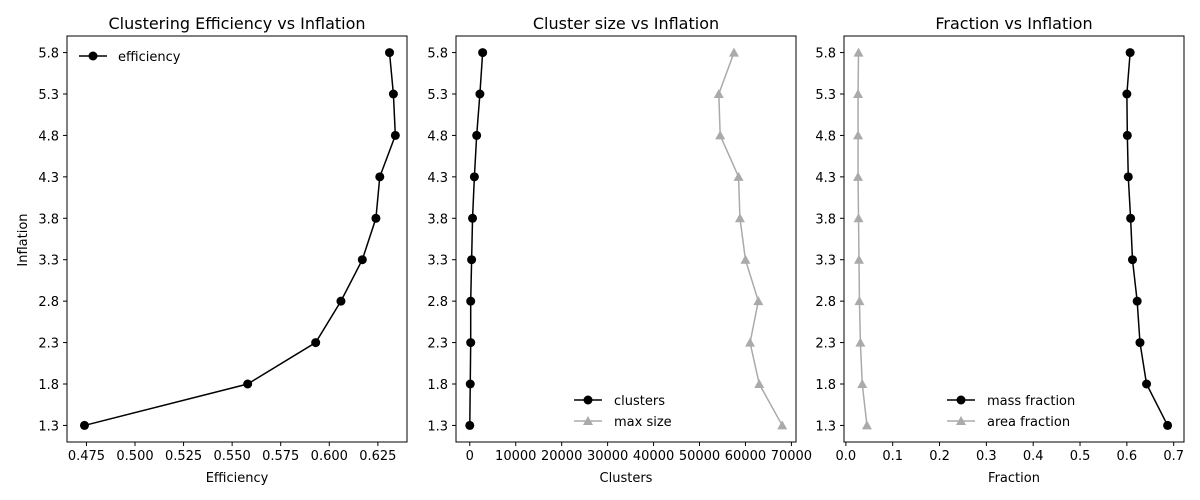 This screenshot has width=1200, height=500. What do you see at coordinates (515, 456) in the screenshot?
I see `cluster-size-x-tick-label: 10000` at bounding box center [515, 456].